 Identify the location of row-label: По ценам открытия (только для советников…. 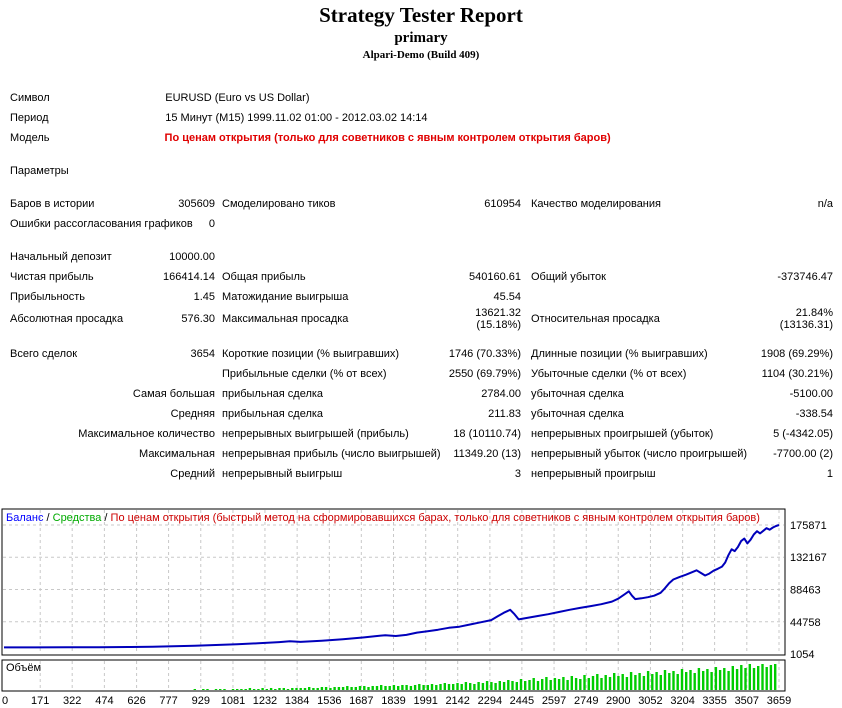
(387, 138).